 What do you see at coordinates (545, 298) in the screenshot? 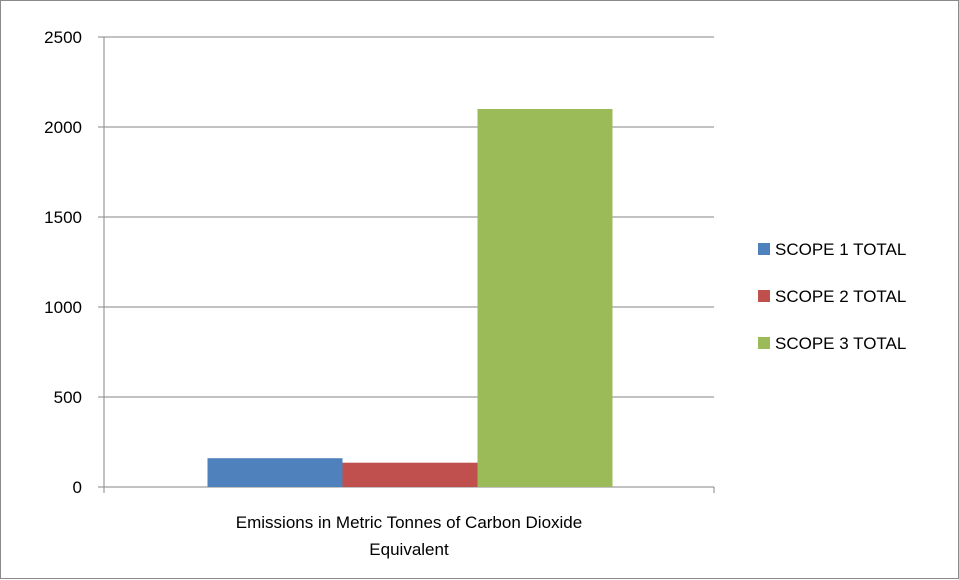
I see `bar-scope-3-total` at bounding box center [545, 298].